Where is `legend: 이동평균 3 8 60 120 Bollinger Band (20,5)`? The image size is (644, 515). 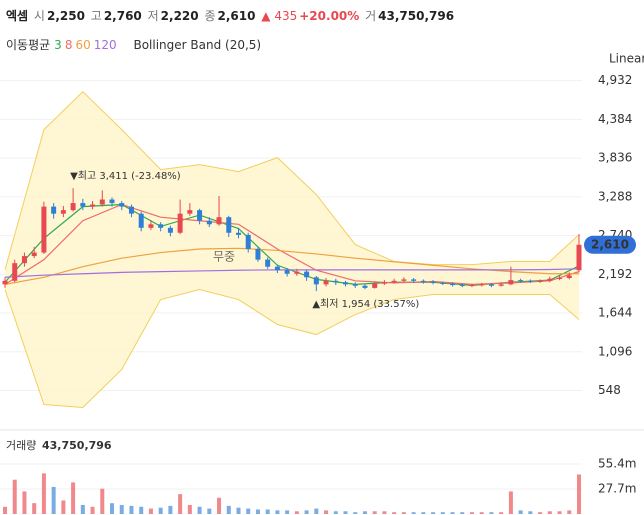
legend: 이동평균 3 8 60 120 Bollinger Band (20,5) is located at coordinates (135, 44).